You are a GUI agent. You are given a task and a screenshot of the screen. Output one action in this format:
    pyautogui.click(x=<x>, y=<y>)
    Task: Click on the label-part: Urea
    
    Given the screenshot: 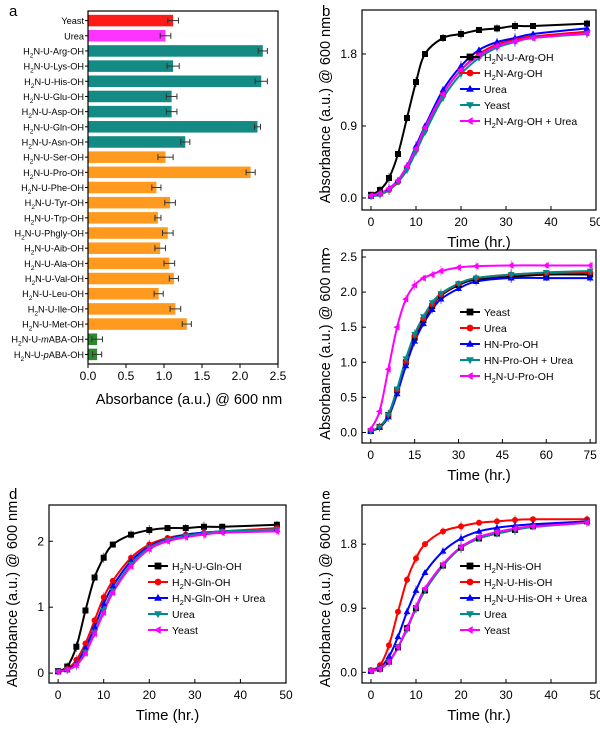 What is the action you would take?
    pyautogui.click(x=74, y=36)
    